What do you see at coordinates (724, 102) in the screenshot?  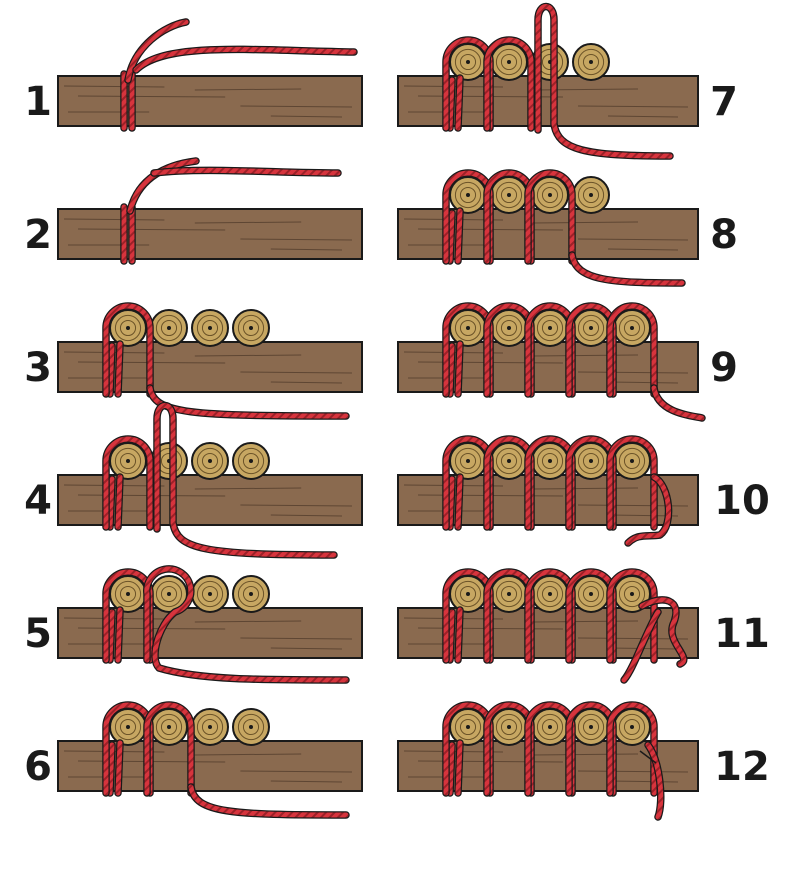 I see `step-number: 7` at bounding box center [724, 102].